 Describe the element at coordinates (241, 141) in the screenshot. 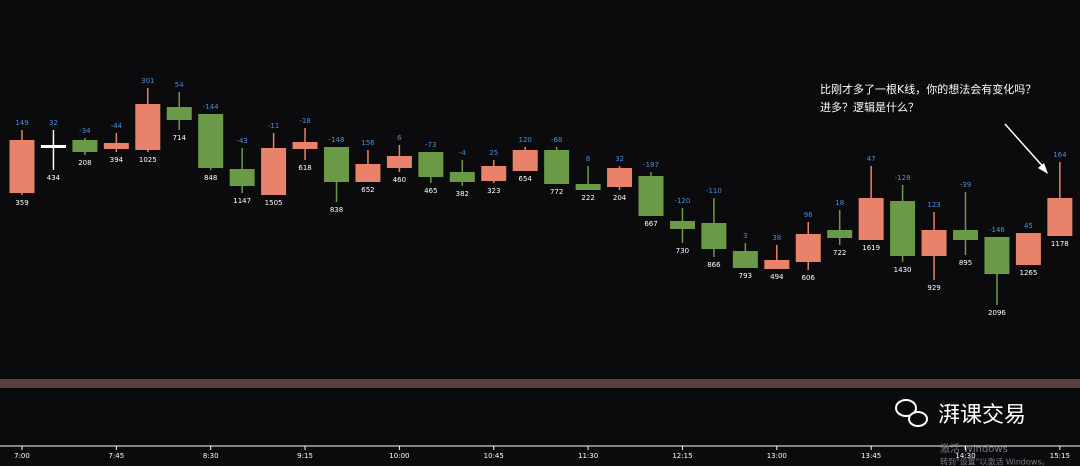

I see `delta-label: -43` at that location.